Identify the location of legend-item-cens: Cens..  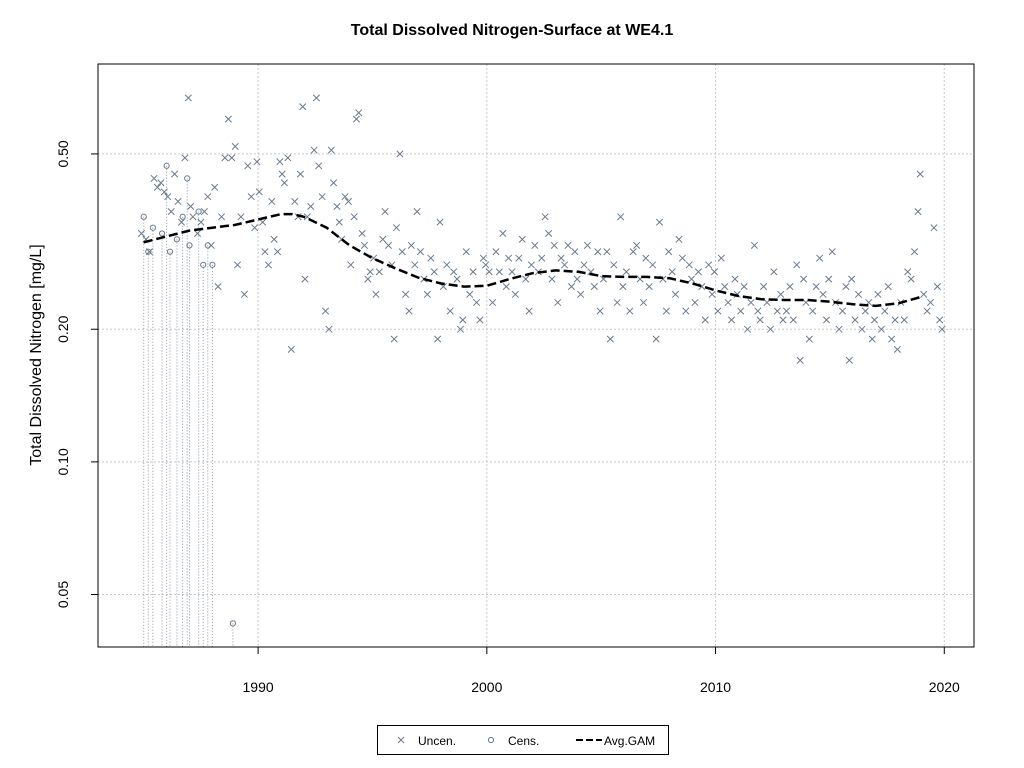
(518, 741).